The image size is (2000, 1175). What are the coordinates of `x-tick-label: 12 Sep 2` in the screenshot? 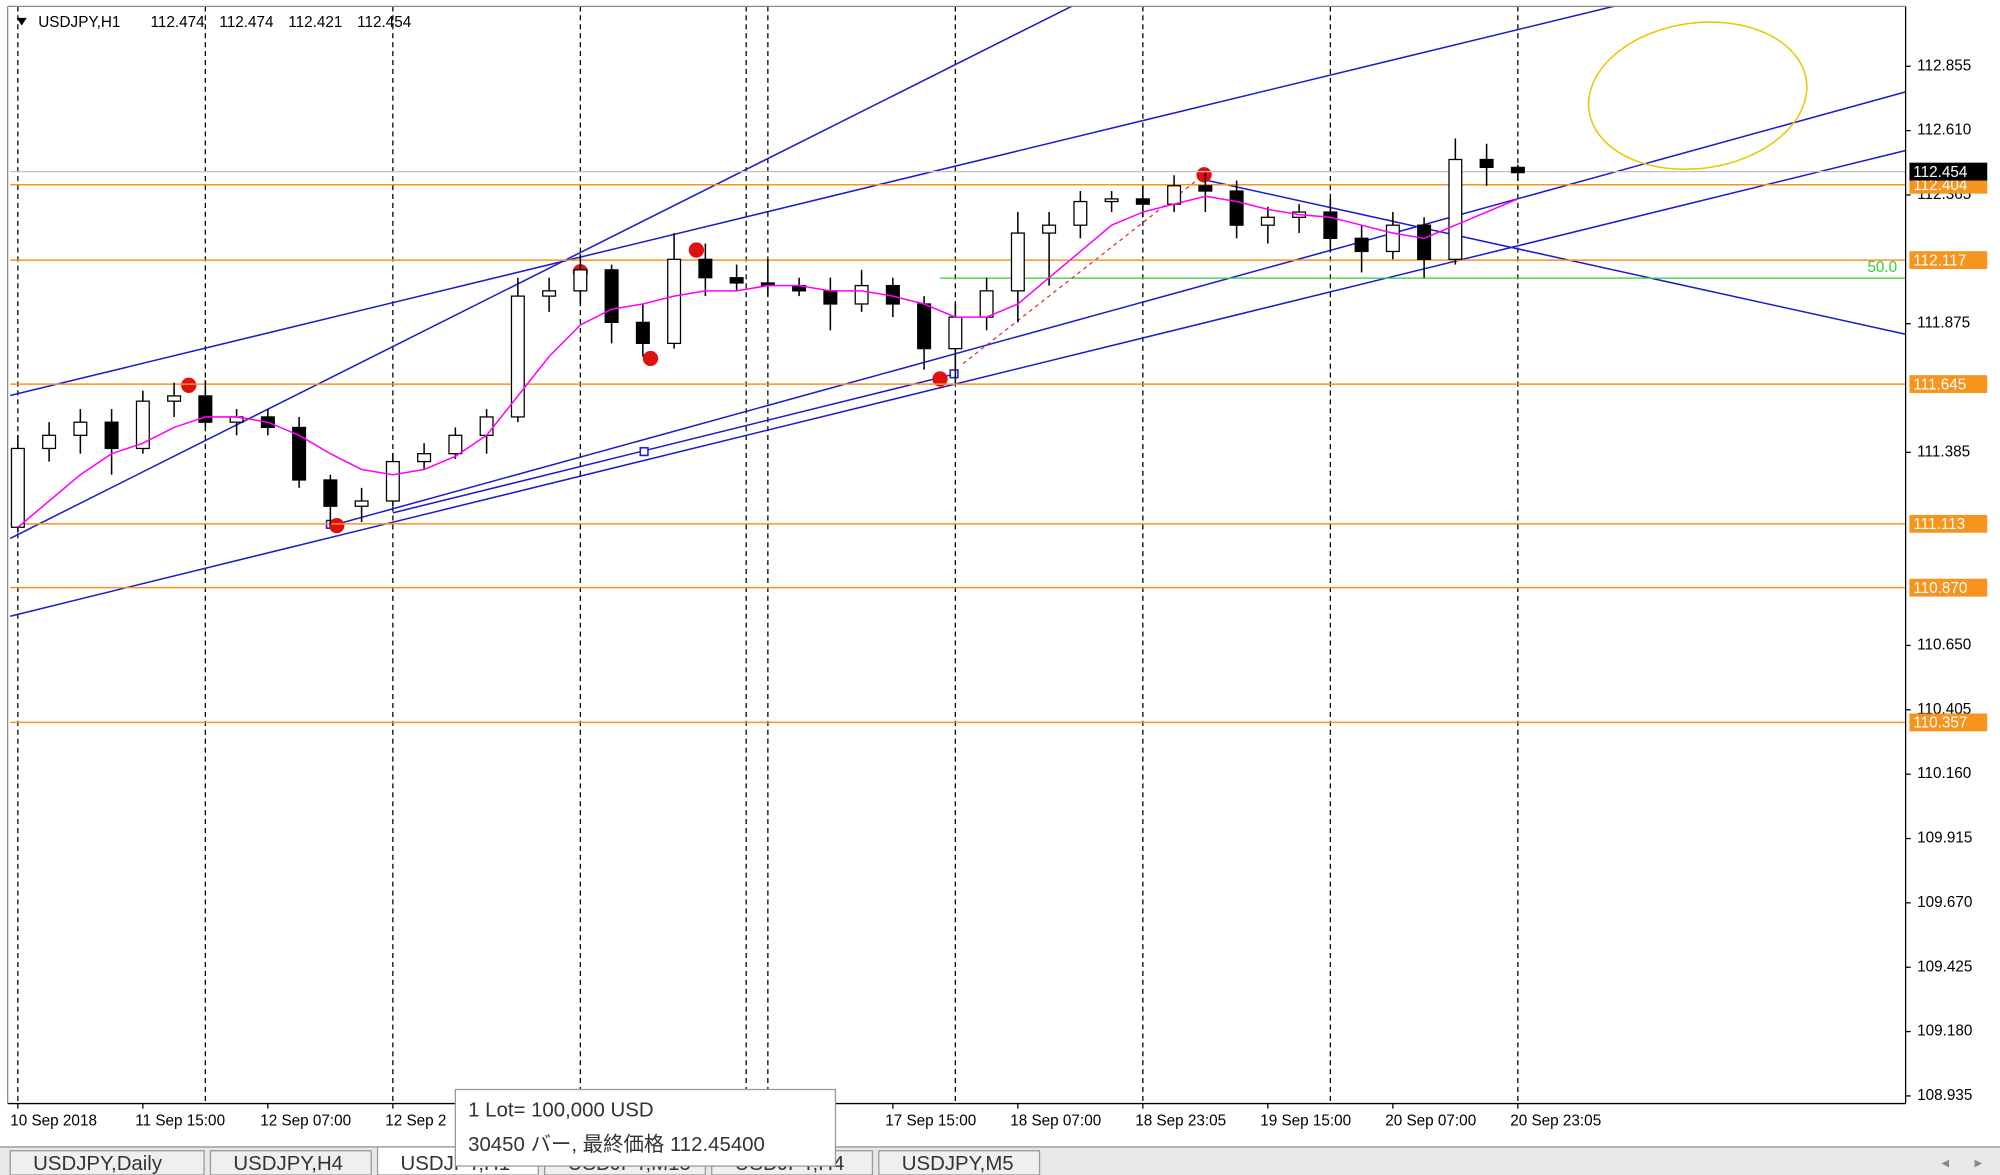 It's located at (415, 1120).